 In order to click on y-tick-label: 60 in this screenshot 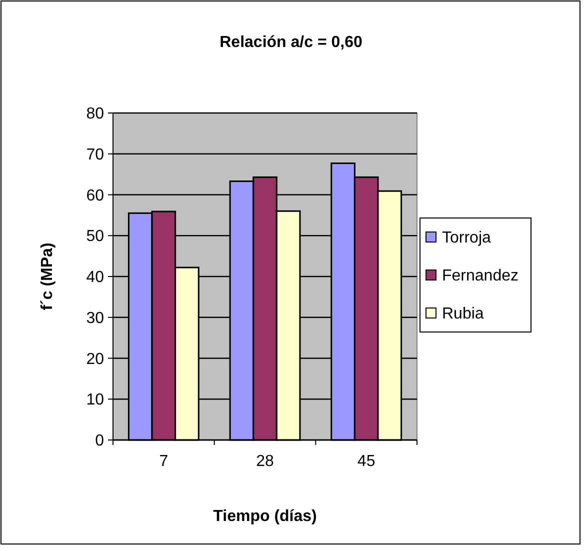, I will do `click(95, 195)`.